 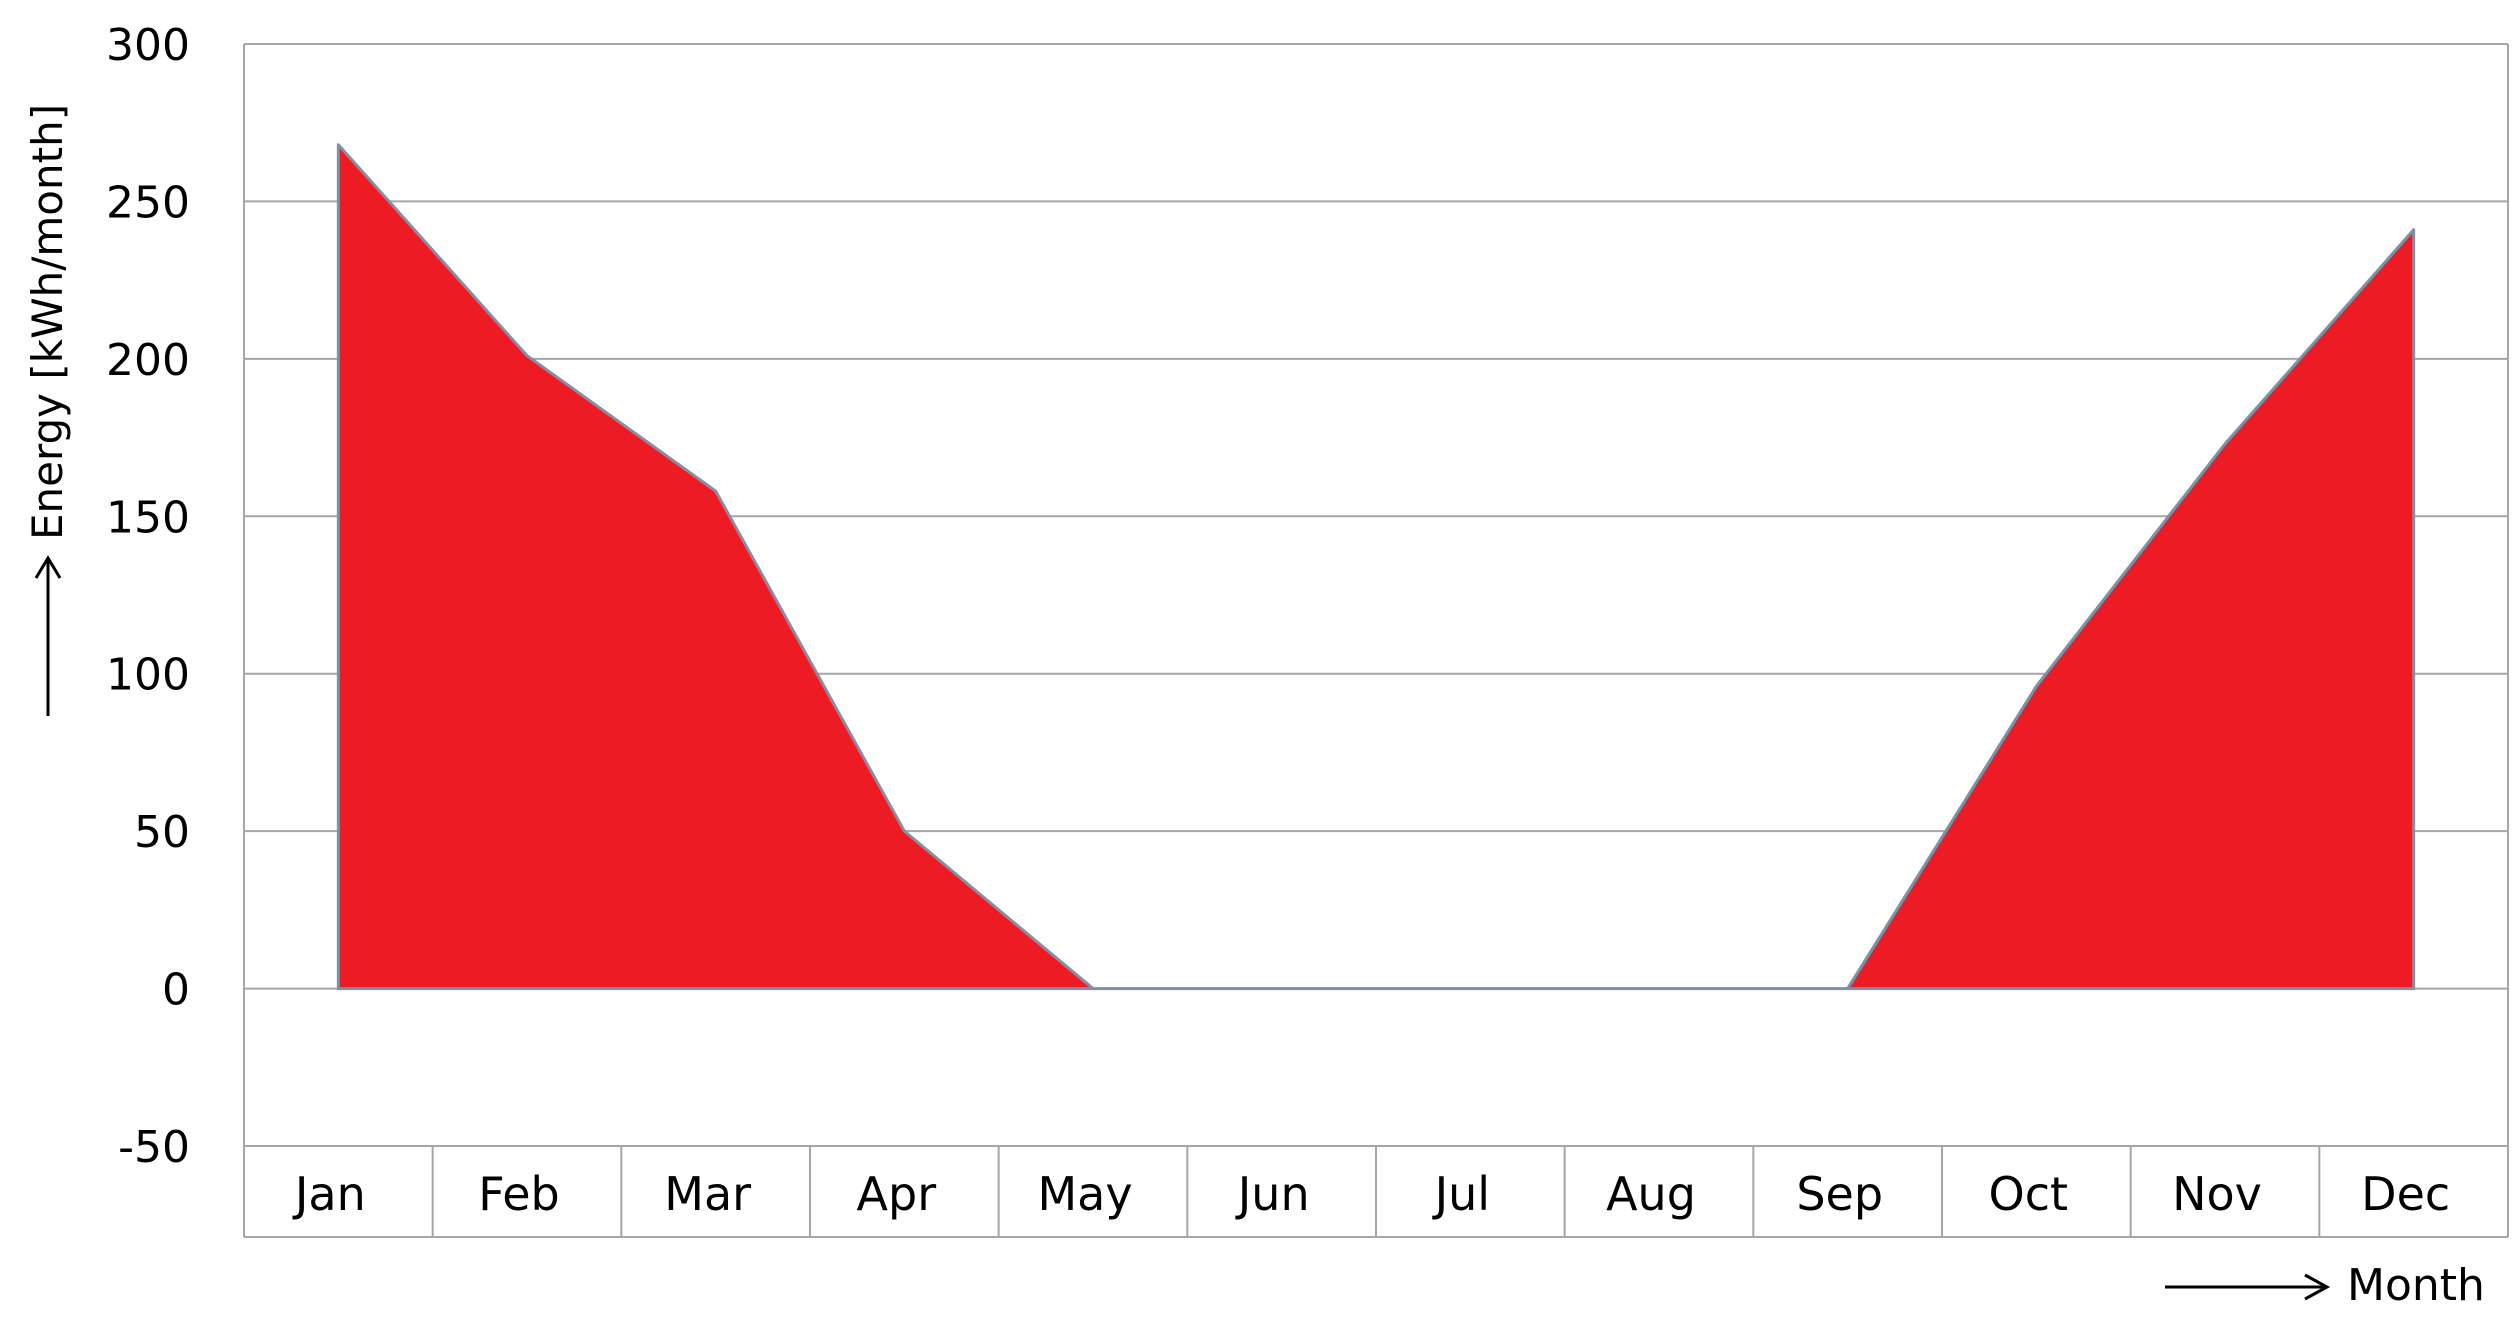 I want to click on x-tick-label: Jan, so click(x=329, y=1194).